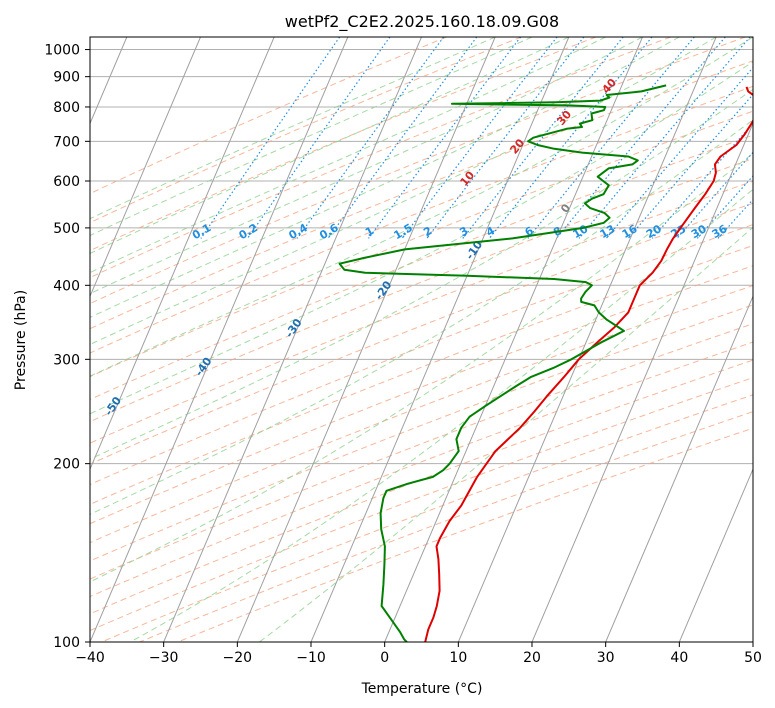 The height and width of the screenshot is (708, 775). I want to click on y-axis-ticks: 100 200 300 400 500 600 700 800 900 1000, so click(67, 347).